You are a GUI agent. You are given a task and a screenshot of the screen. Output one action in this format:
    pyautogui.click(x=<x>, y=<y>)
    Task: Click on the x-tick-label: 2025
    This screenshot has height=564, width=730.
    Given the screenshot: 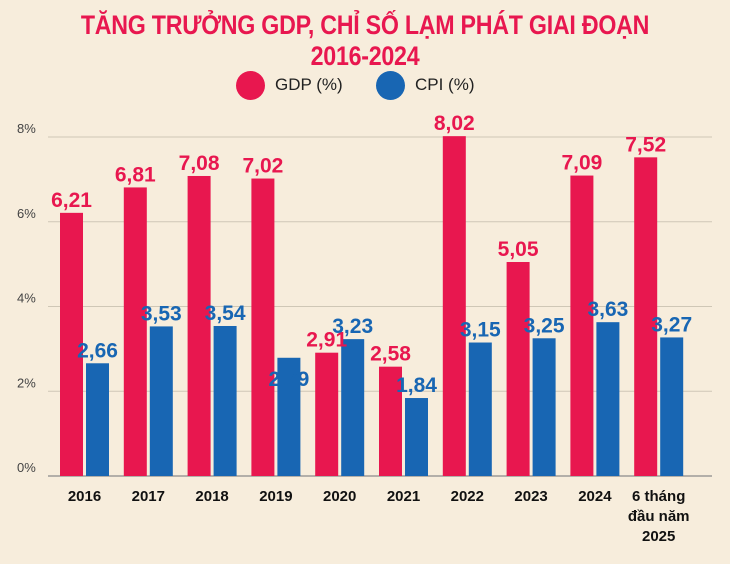 What is the action you would take?
    pyautogui.click(x=658, y=536)
    